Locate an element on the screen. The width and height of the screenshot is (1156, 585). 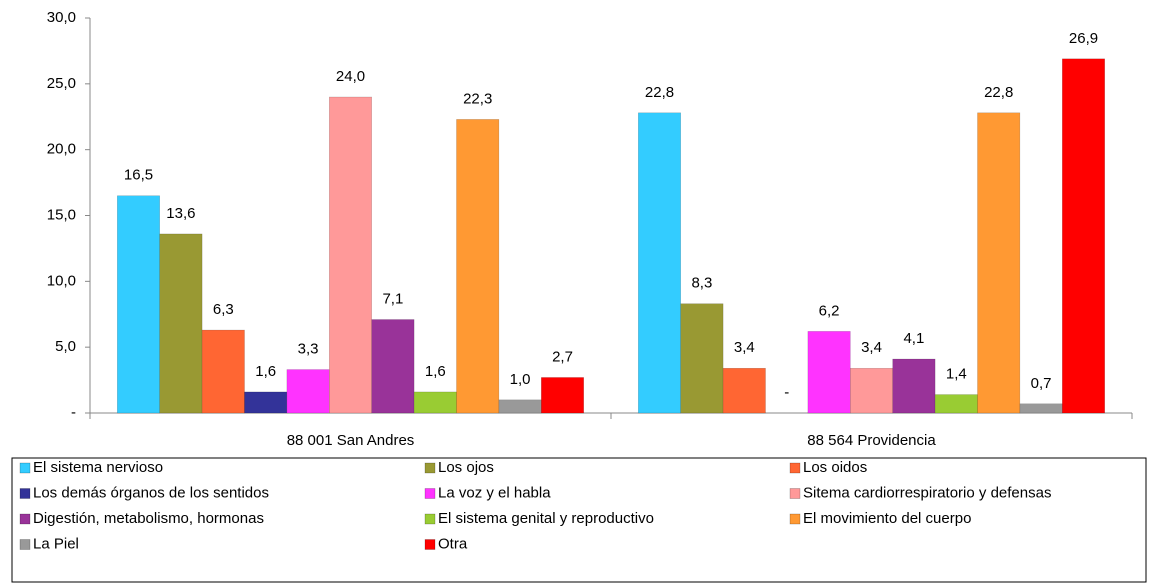
value-label: 22,3 is located at coordinates (477, 98).